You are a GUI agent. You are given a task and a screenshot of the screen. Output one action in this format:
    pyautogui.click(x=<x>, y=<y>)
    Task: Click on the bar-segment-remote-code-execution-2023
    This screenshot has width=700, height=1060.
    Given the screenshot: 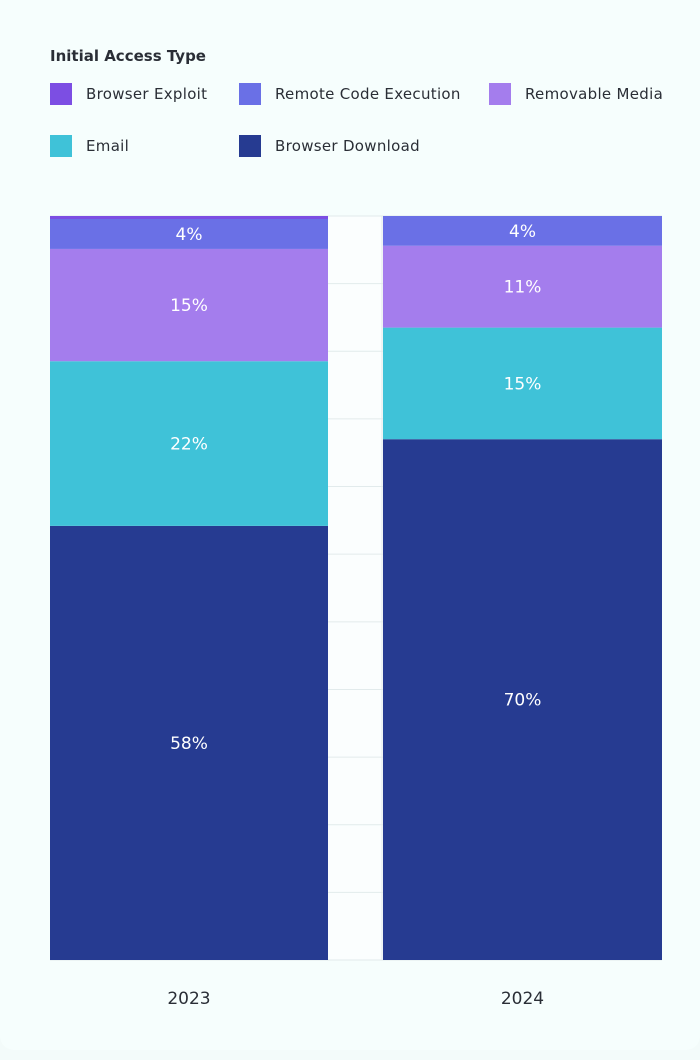 What is the action you would take?
    pyautogui.click(x=189, y=233)
    